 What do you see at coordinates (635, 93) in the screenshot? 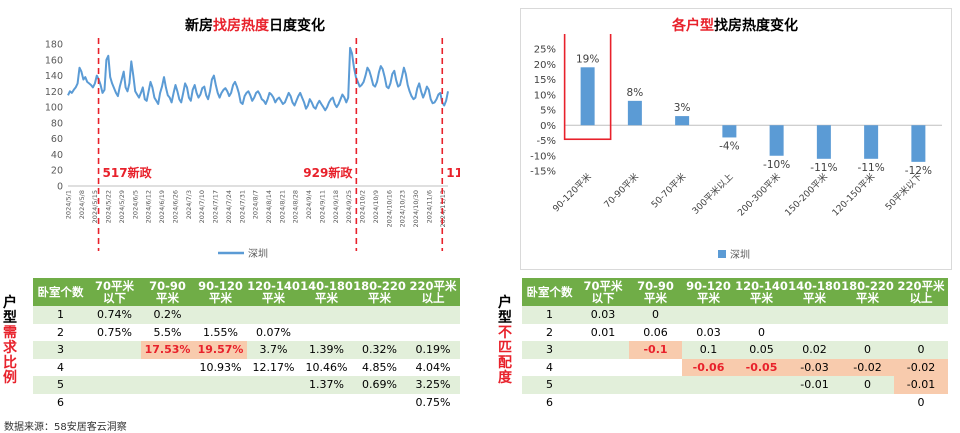
I see `bar-value-label: 8%` at bounding box center [635, 93].